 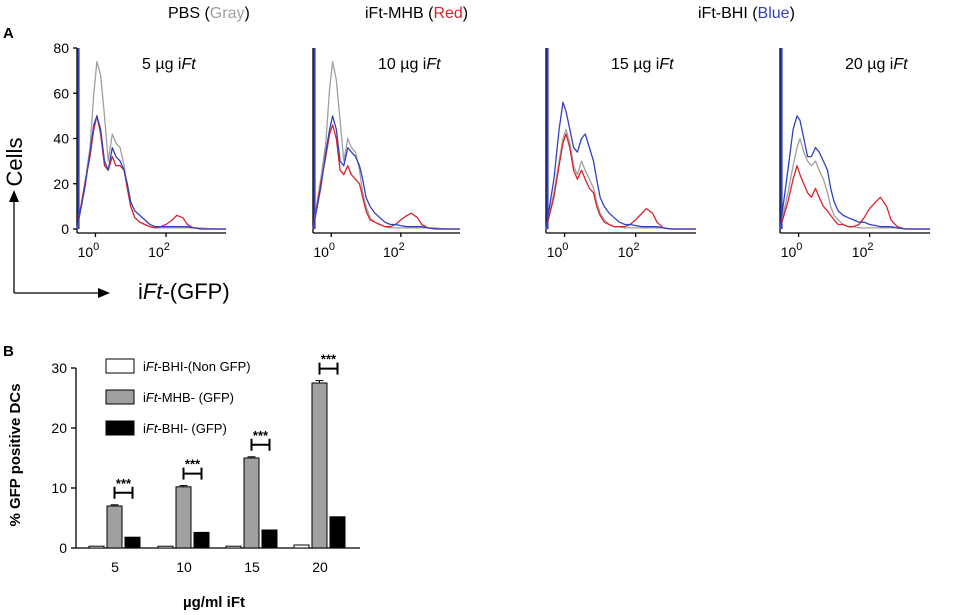 What do you see at coordinates (184, 567) in the screenshot?
I see `bar-category-label: 10` at bounding box center [184, 567].